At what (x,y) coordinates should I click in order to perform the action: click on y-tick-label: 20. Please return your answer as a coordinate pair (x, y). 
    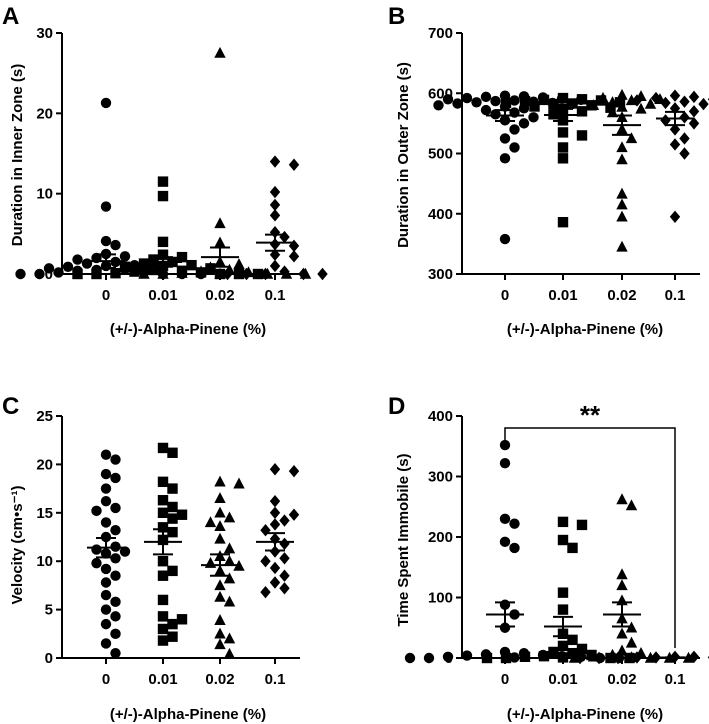
    Looking at the image, I should click on (44, 464).